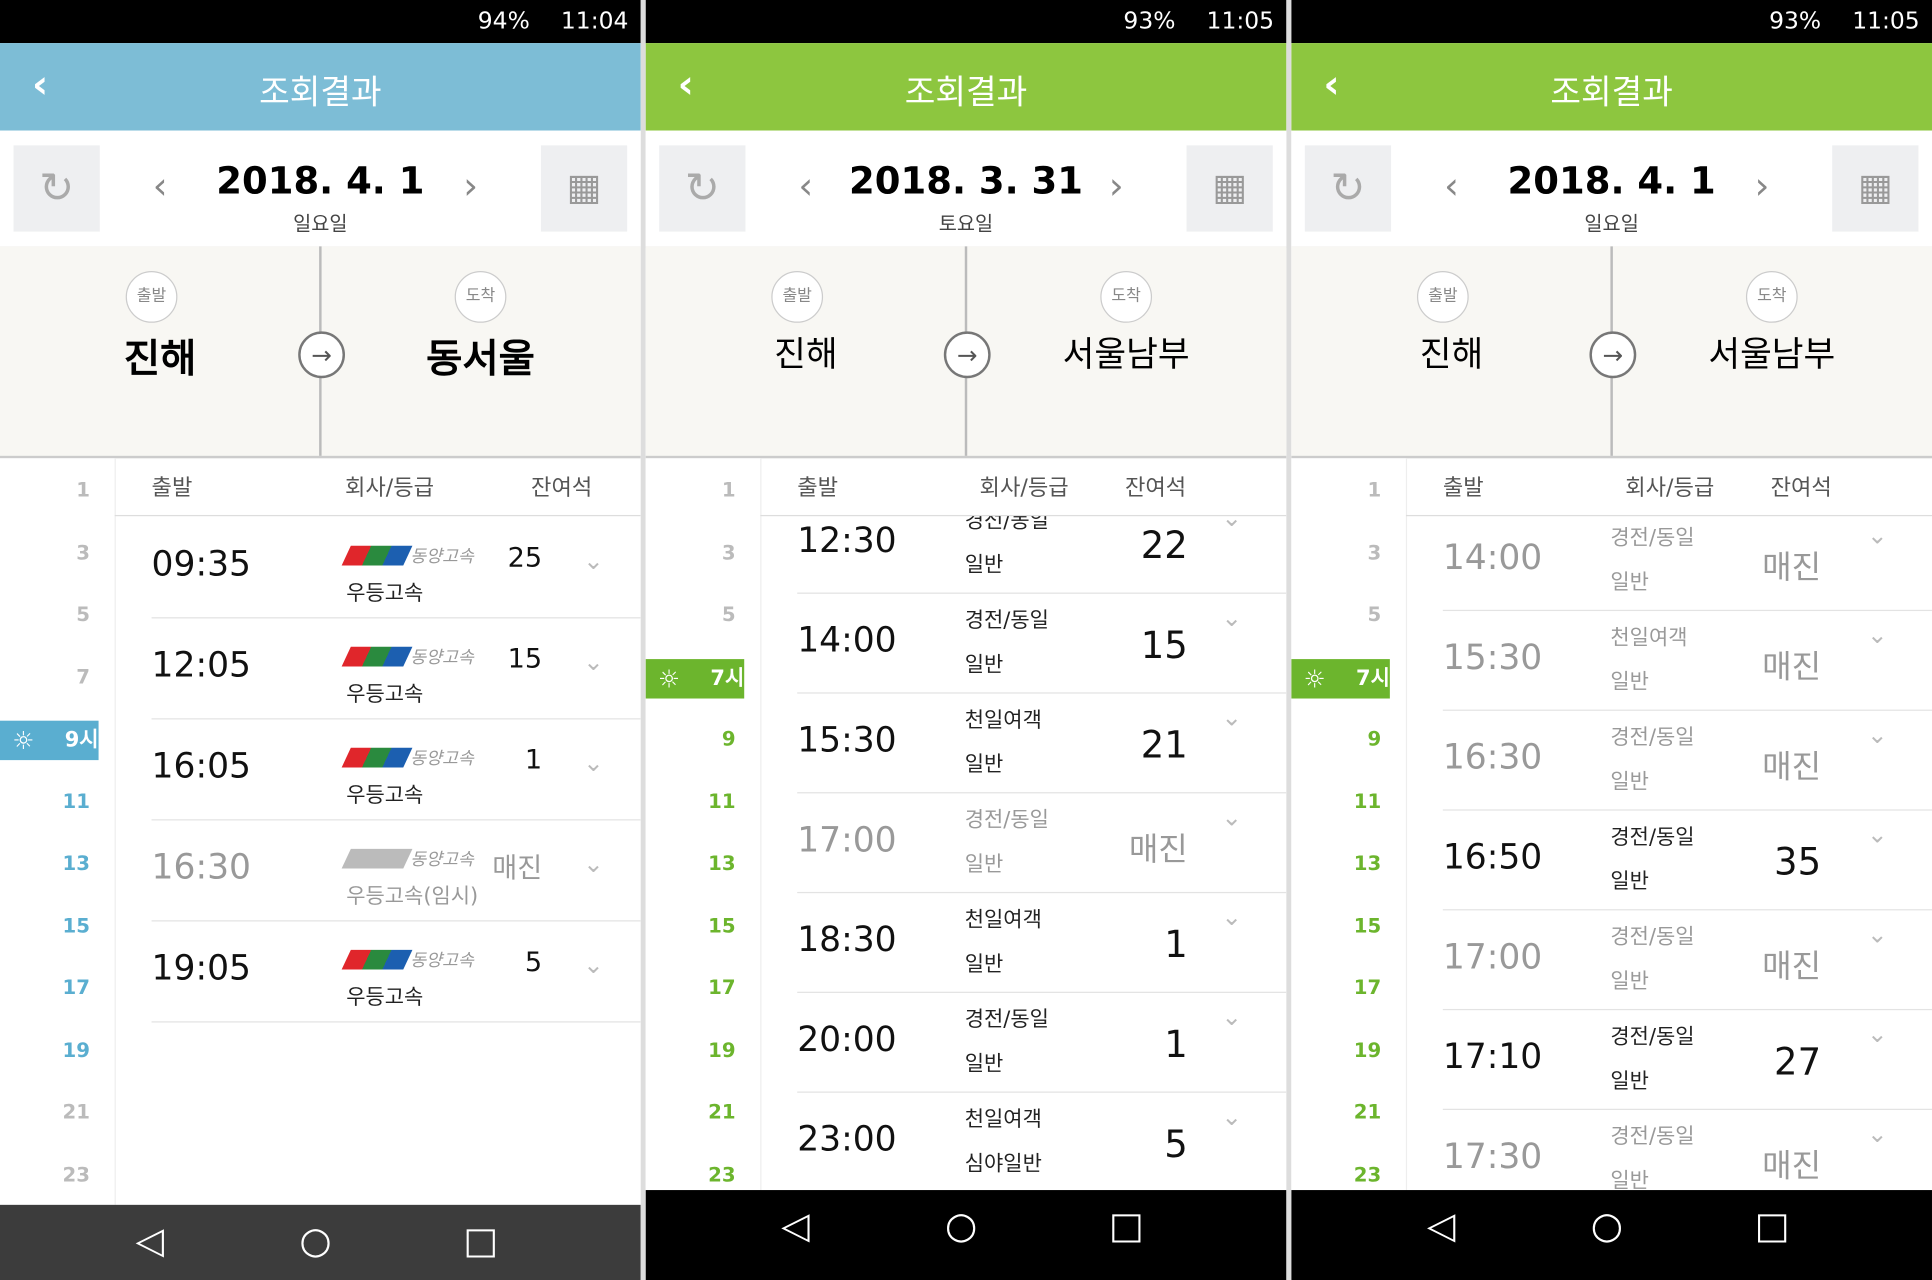 Image resolution: width=1932 pixels, height=1280 pixels. Describe the element at coordinates (49, 740) in the screenshot. I see `current-hour: 9시` at that location.